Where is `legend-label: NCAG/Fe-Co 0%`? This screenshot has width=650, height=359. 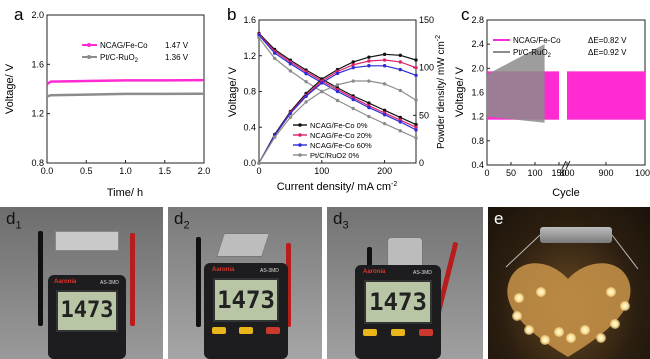
legend-label: NCAG/Fe-Co 0% is located at coordinates (339, 125).